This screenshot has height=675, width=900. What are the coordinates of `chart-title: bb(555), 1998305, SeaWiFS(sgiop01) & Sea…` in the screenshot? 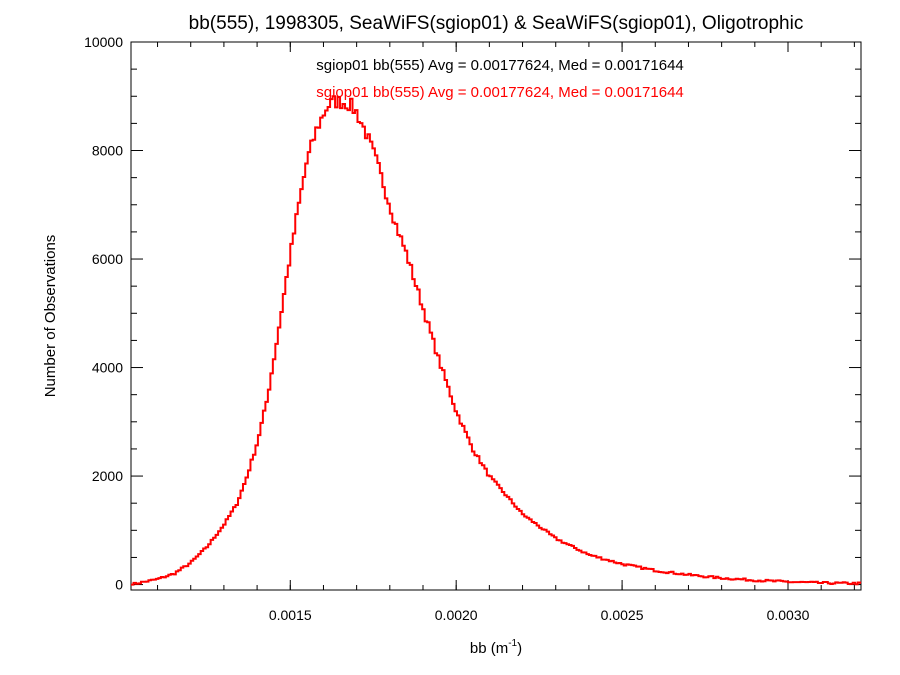 It's located at (496, 23).